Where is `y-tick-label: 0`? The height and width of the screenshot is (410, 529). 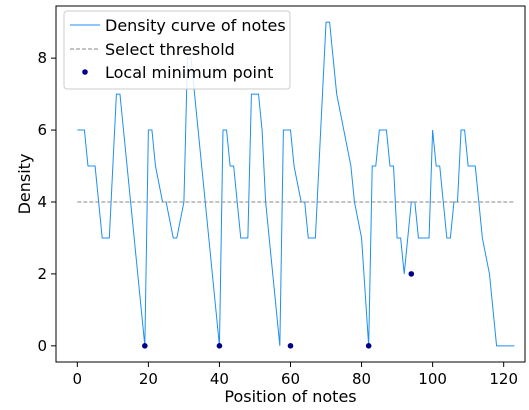 y-tick-label: 0 is located at coordinates (42, 346).